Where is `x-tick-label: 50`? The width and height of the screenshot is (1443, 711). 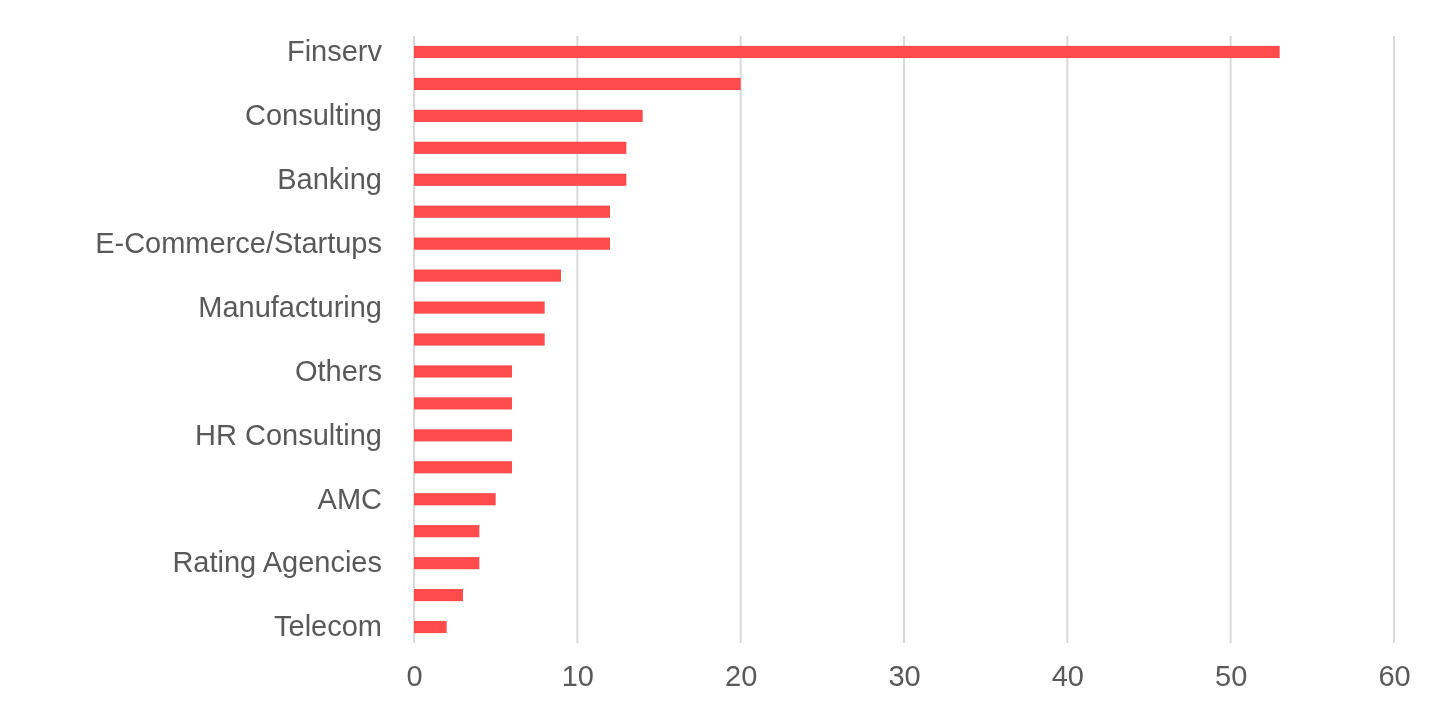
x-tick-label: 50 is located at coordinates (1231, 675).